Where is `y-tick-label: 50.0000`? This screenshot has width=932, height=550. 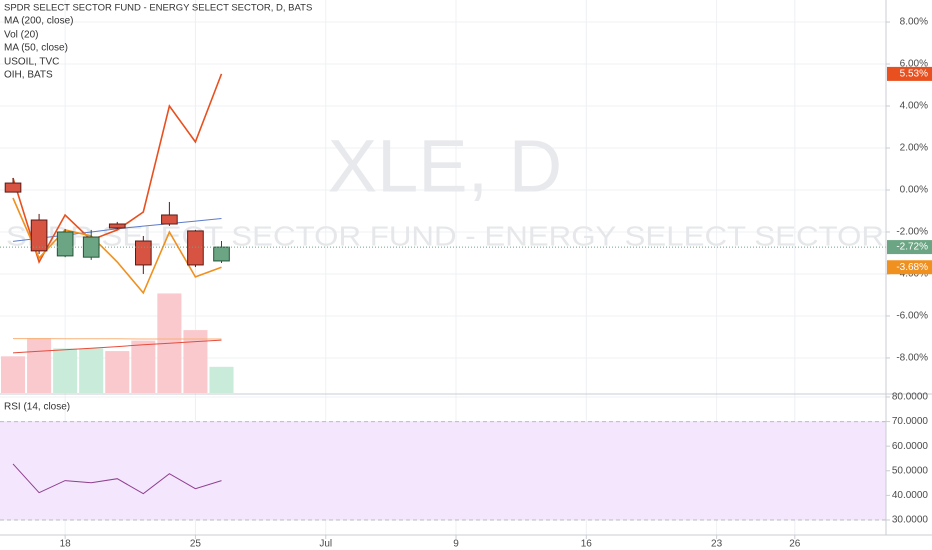
y-tick-label: 50.0000 is located at coordinates (910, 470).